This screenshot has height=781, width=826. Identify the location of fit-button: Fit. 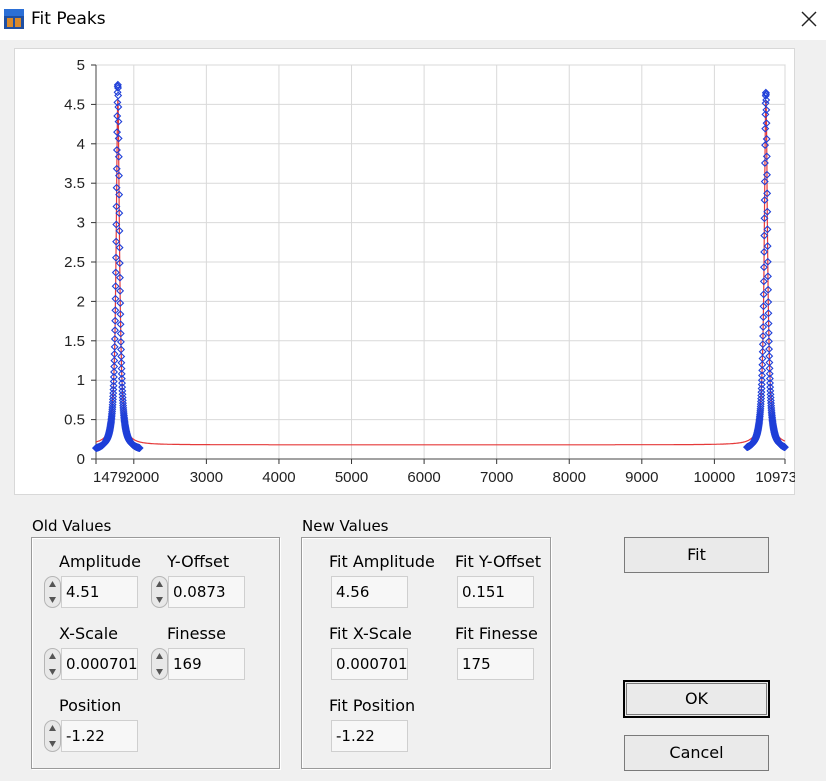
(696, 555).